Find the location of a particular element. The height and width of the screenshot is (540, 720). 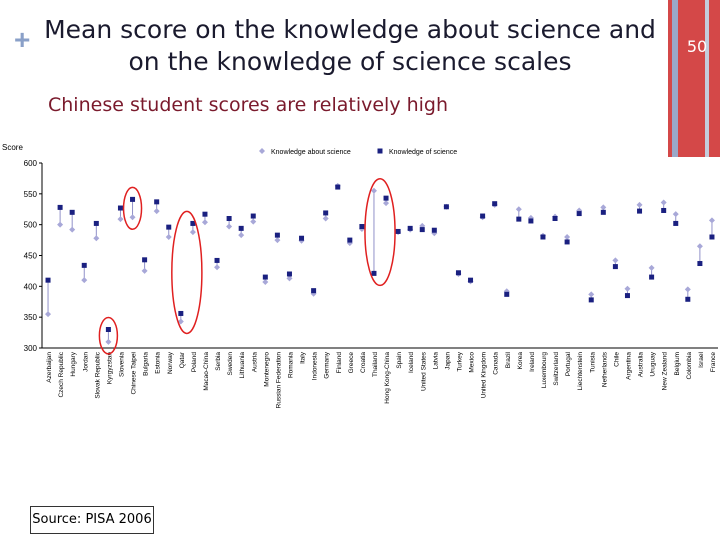

x-tick-label: New Zealand is located at coordinates (665, 371).